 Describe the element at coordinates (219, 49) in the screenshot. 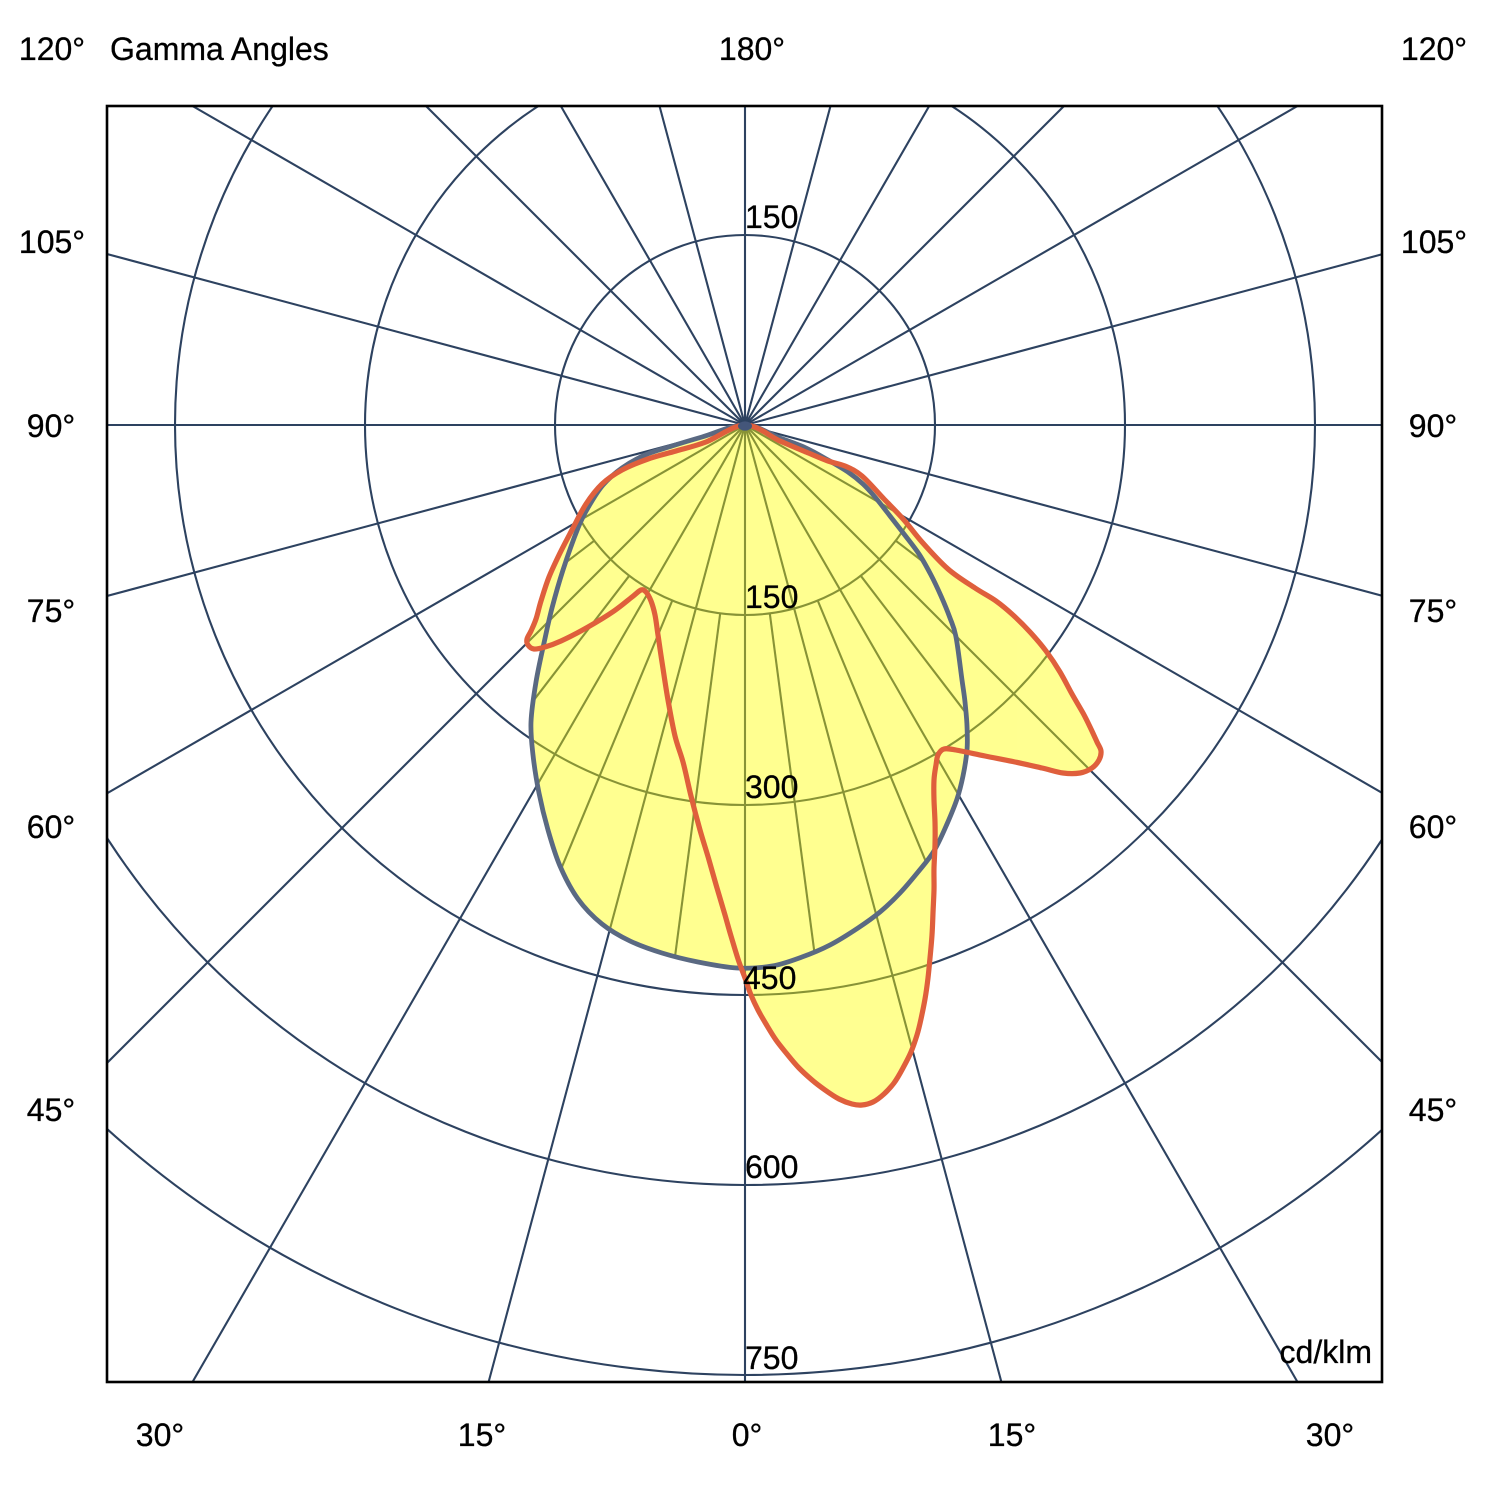

I see `svg-text: Gamma Angles` at that location.